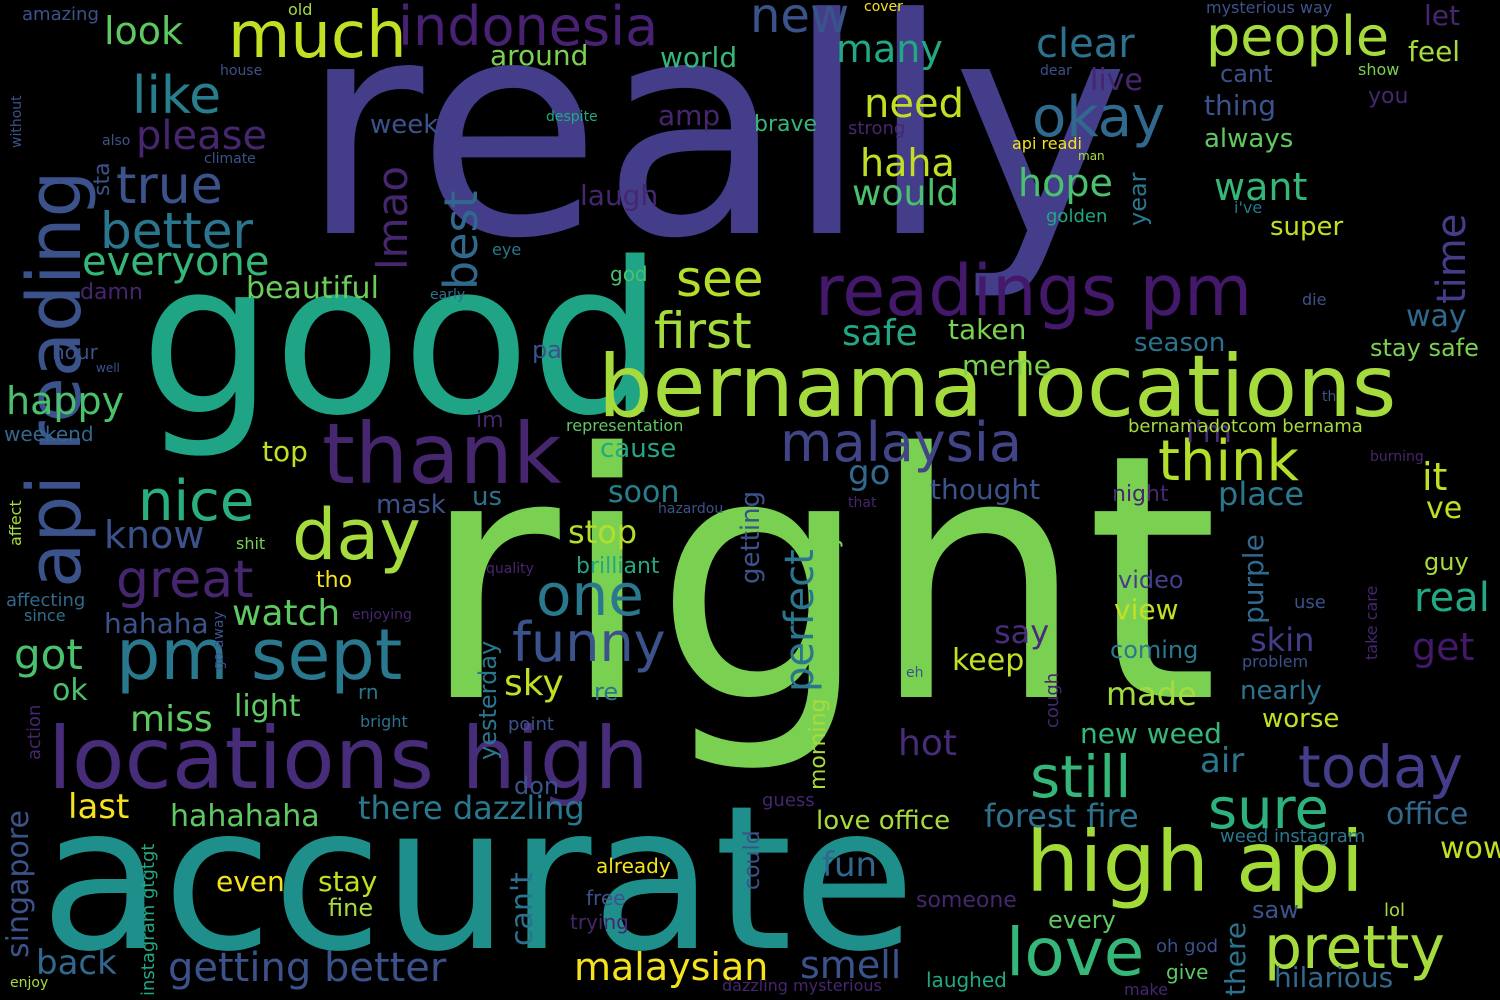 This screenshot has width=1500, height=1000. Describe the element at coordinates (1081, 777) in the screenshot. I see `word-still: still` at that location.